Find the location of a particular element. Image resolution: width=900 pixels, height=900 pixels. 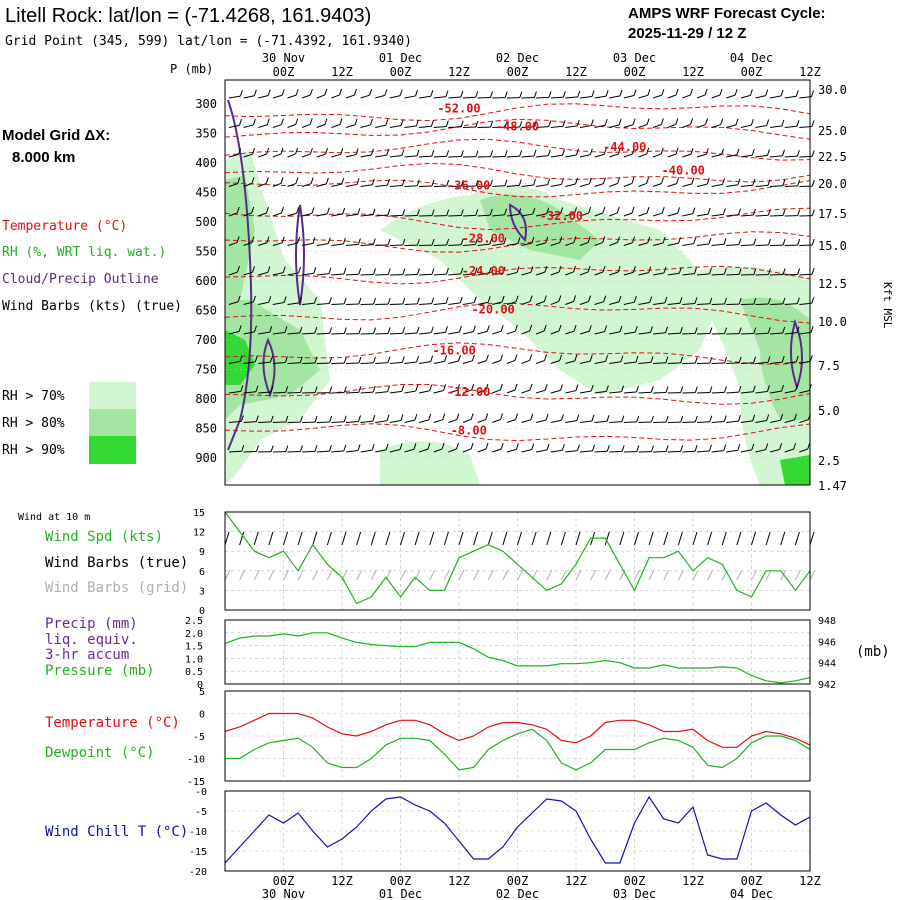

top-date-label: 03 Dec is located at coordinates (634, 58).